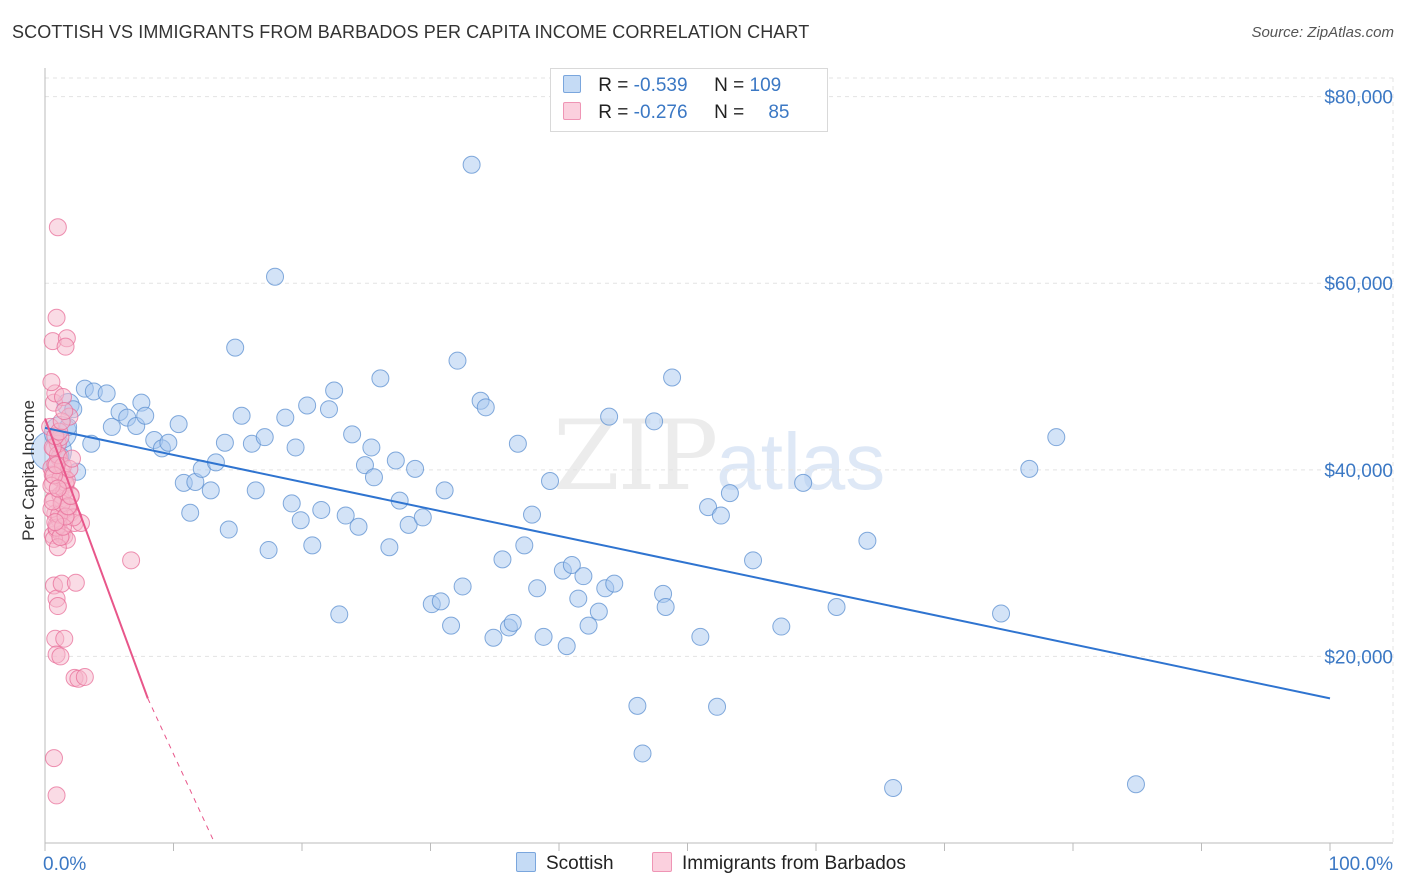 Image resolution: width=1406 pixels, height=892 pixels. I want to click on legend-item-barbados: Immigrants from Barbados, so click(779, 863).